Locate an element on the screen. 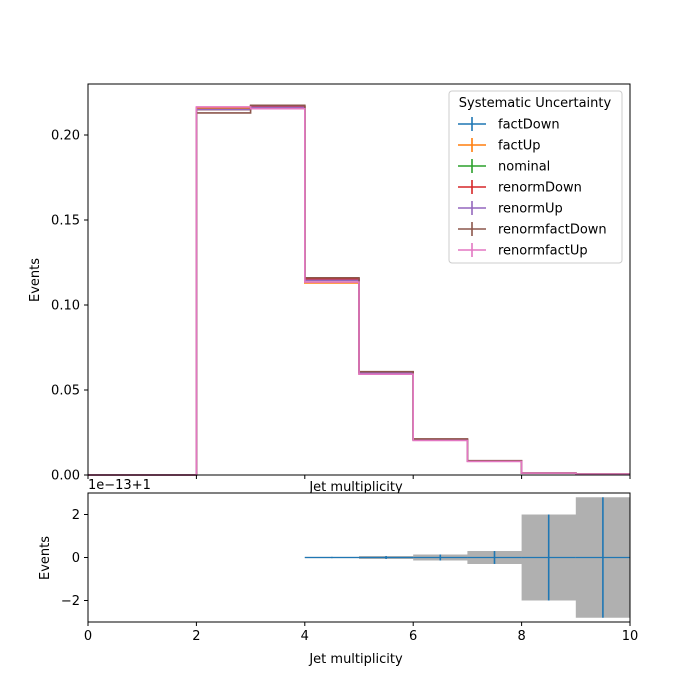 This screenshot has height=700, width=700. legend-box is located at coordinates (535, 177).